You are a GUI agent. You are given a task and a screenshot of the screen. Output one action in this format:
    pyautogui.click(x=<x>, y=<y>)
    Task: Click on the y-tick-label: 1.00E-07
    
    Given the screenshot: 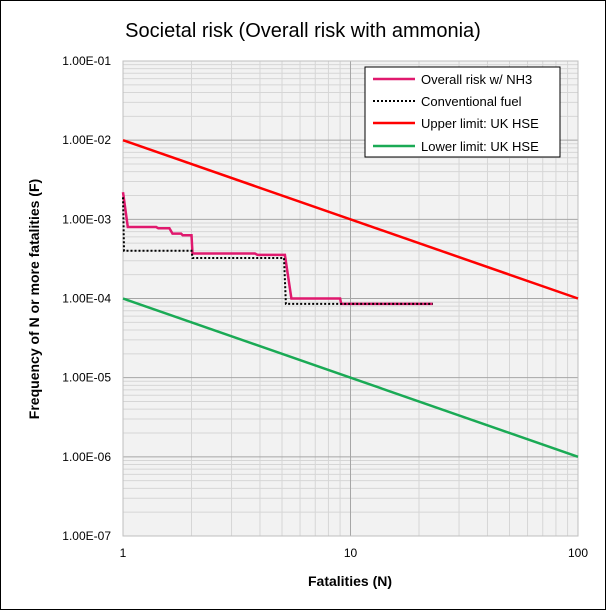 What is the action you would take?
    pyautogui.click(x=86, y=536)
    